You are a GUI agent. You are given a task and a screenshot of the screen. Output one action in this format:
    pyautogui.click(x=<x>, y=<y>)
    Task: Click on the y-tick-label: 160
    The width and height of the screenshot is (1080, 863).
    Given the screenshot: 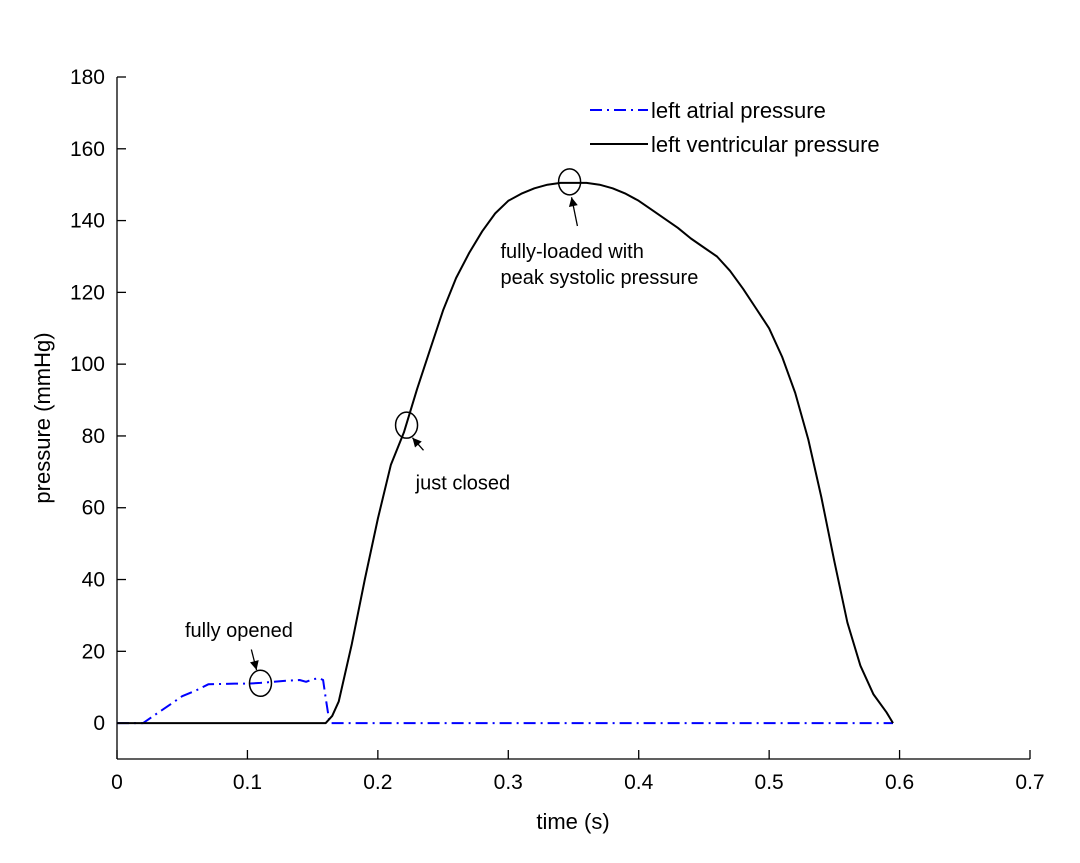 What is the action you would take?
    pyautogui.click(x=87, y=149)
    